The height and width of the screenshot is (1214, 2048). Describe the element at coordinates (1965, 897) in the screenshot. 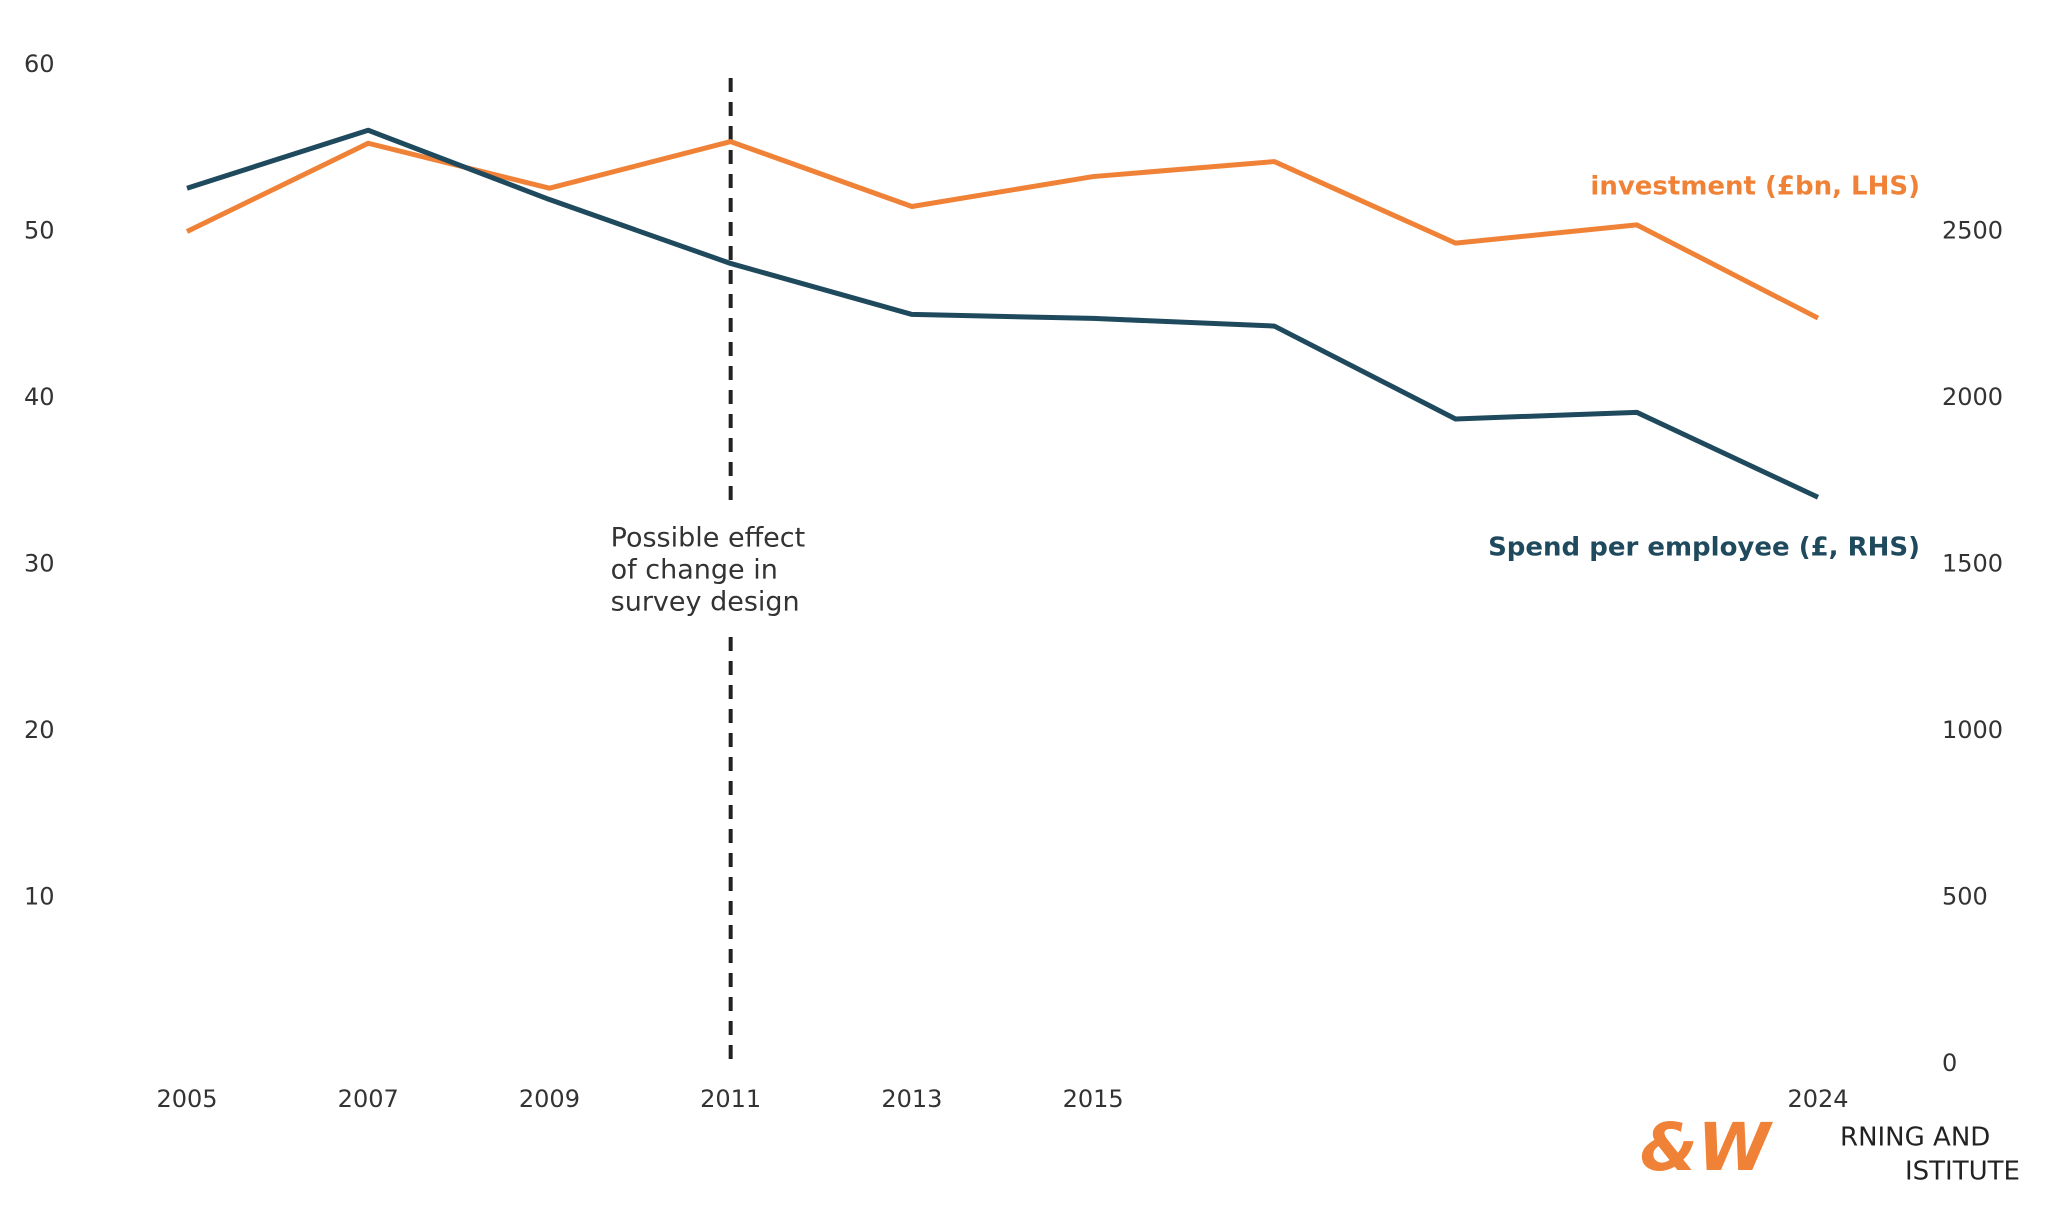

I see `y2-tick-label: 500` at that location.